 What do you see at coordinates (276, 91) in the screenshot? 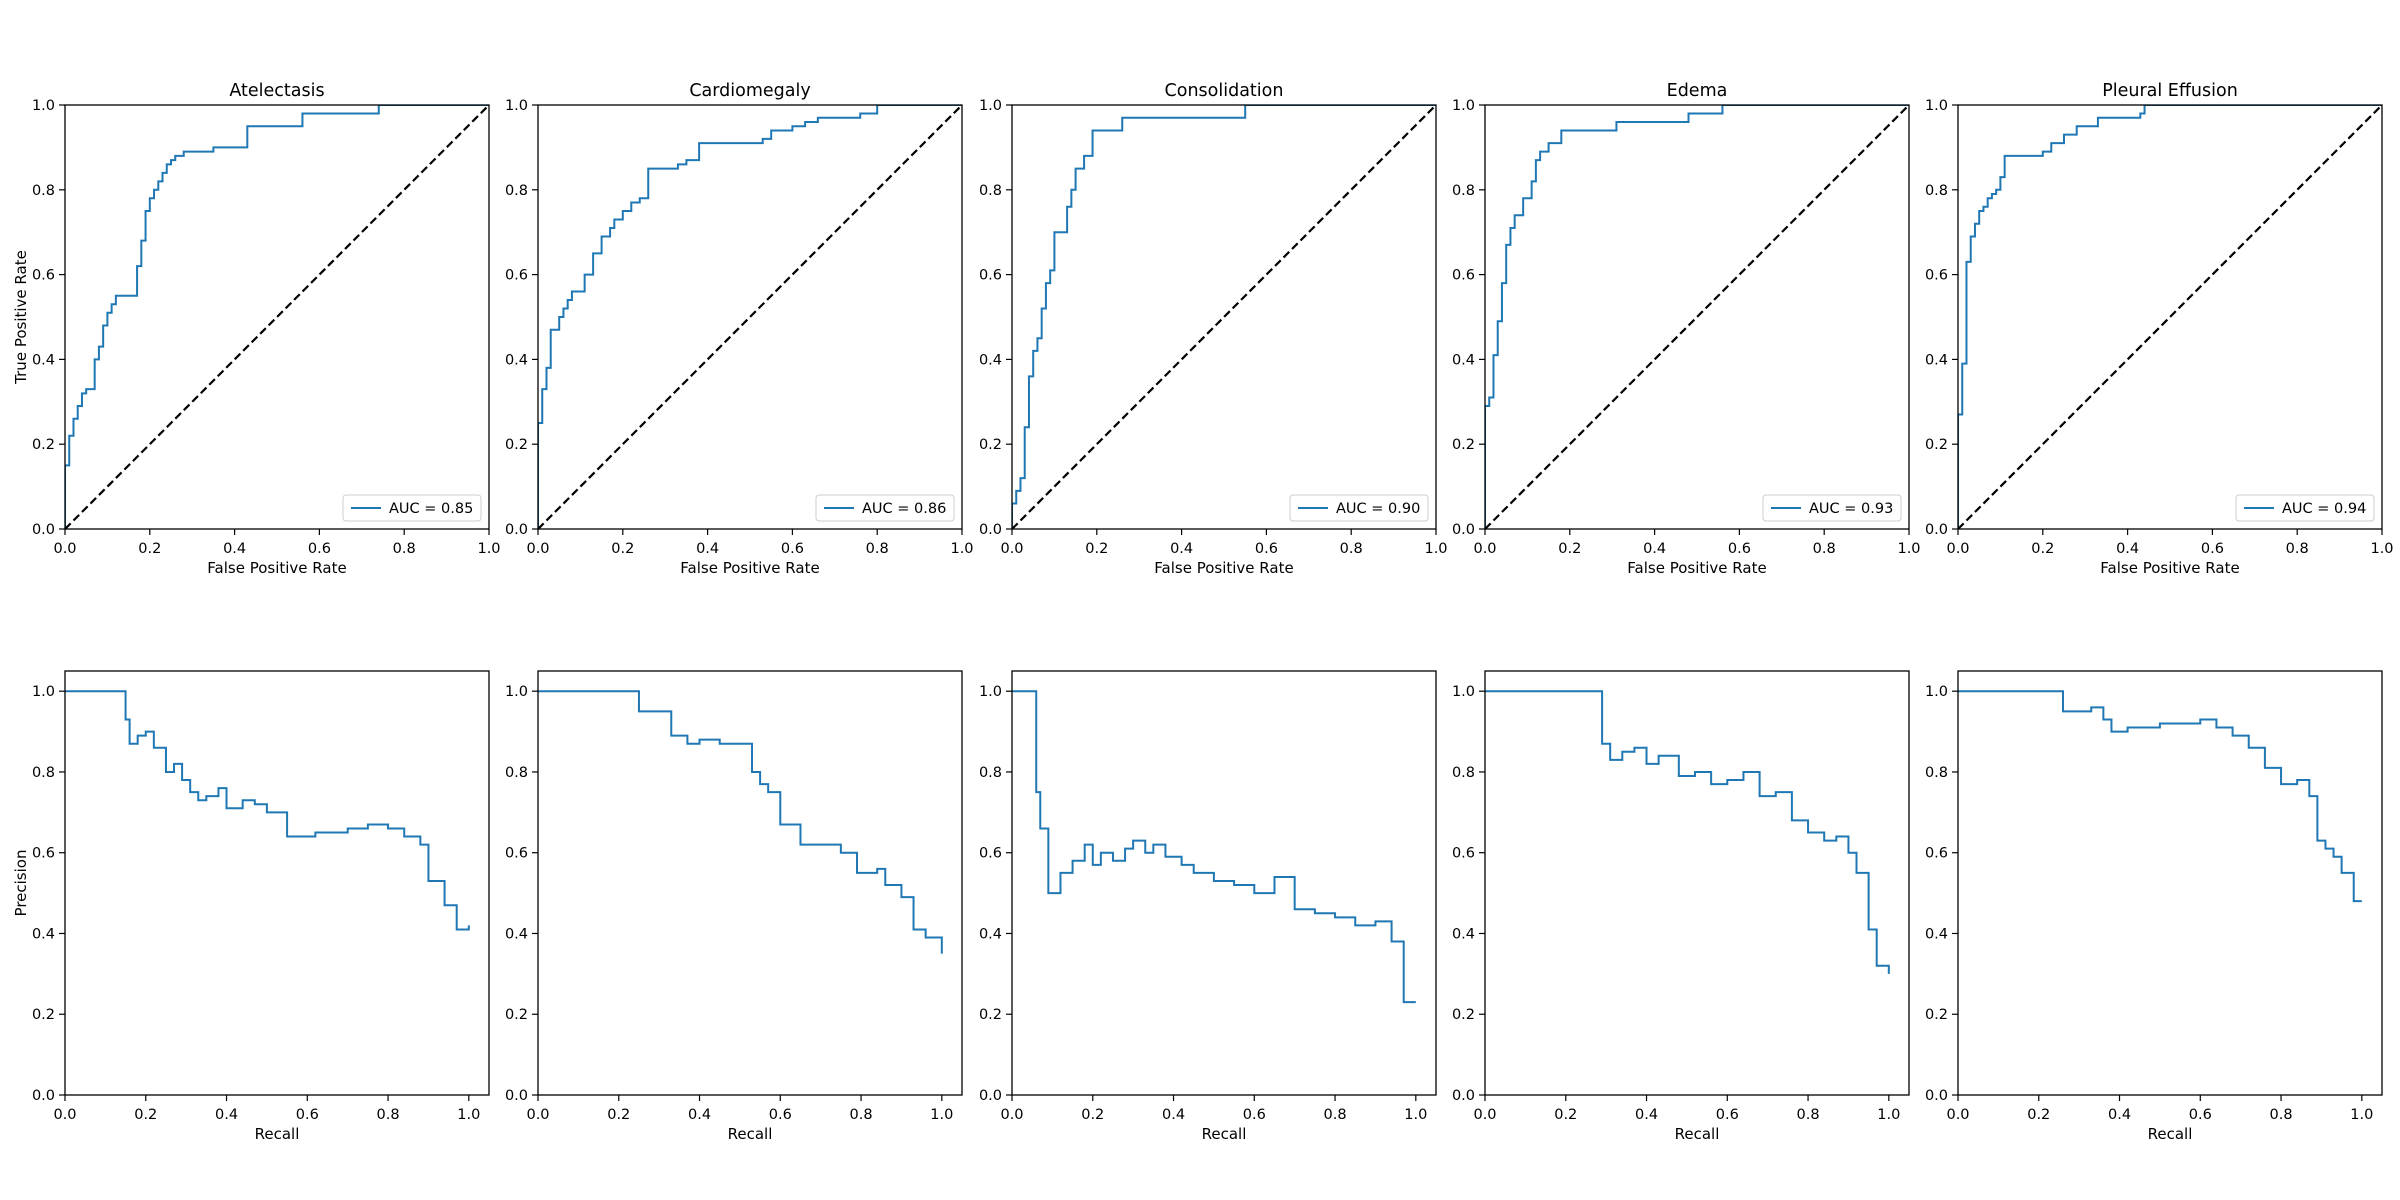
I see `panel-title: Atelectasis` at bounding box center [276, 91].